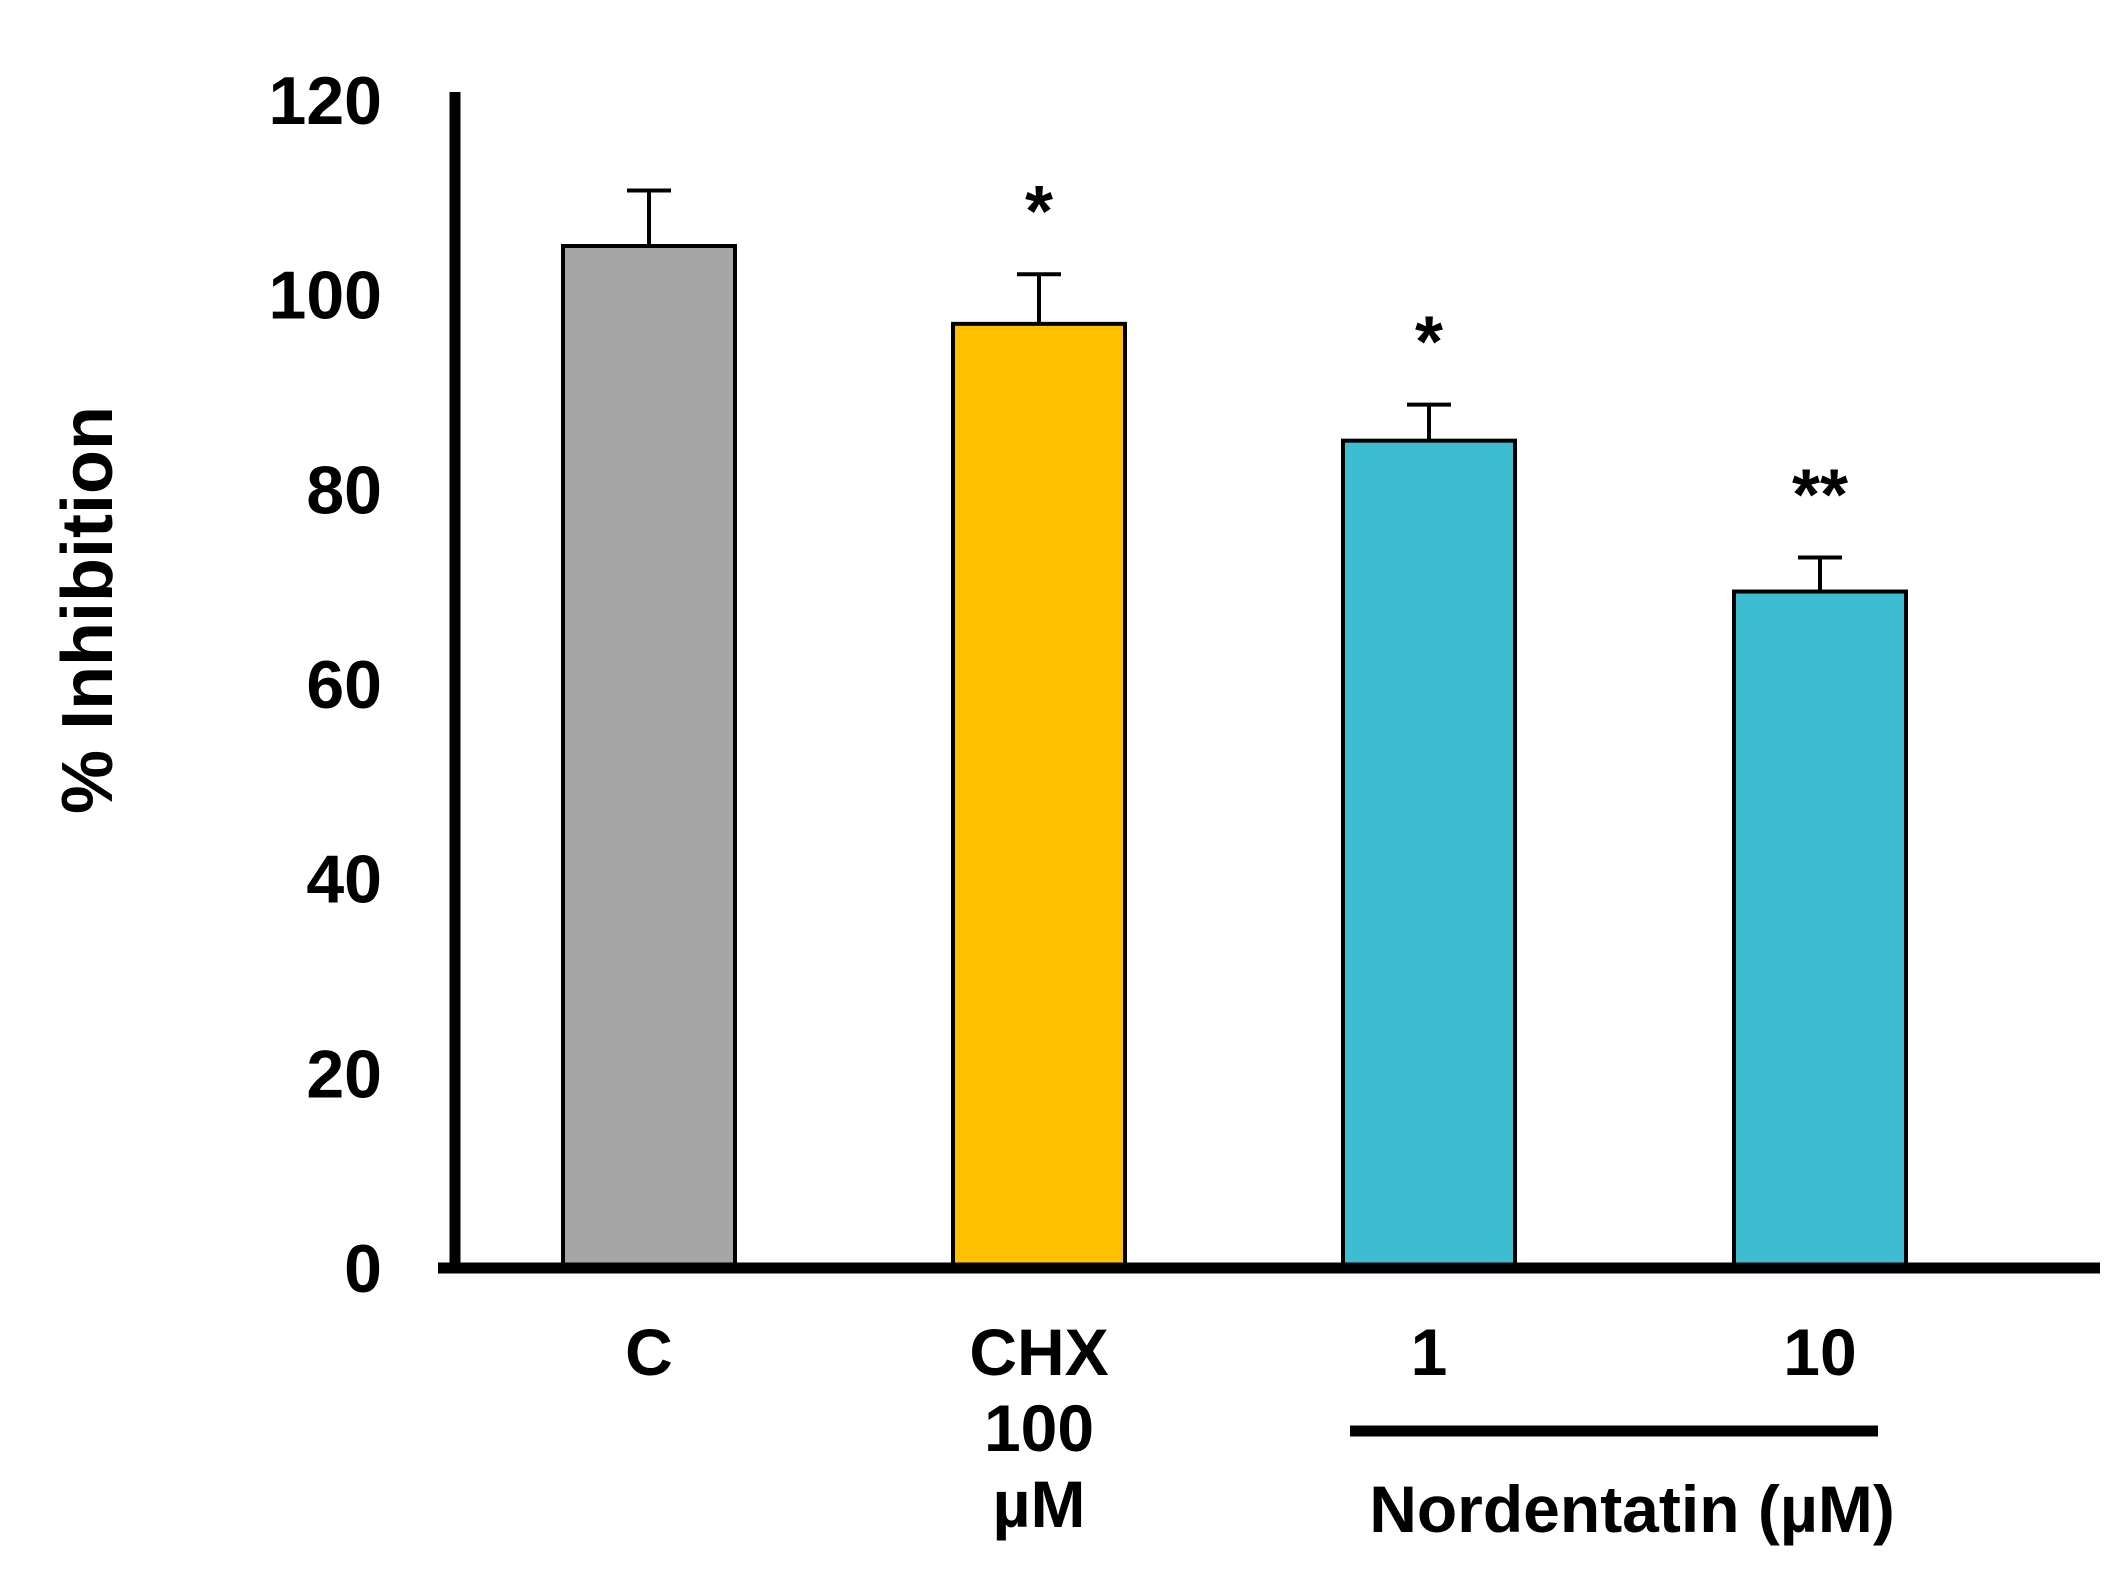 Image resolution: width=2115 pixels, height=1589 pixels. Describe the element at coordinates (325, 101) in the screenshot. I see `y-tick-label: 120` at that location.